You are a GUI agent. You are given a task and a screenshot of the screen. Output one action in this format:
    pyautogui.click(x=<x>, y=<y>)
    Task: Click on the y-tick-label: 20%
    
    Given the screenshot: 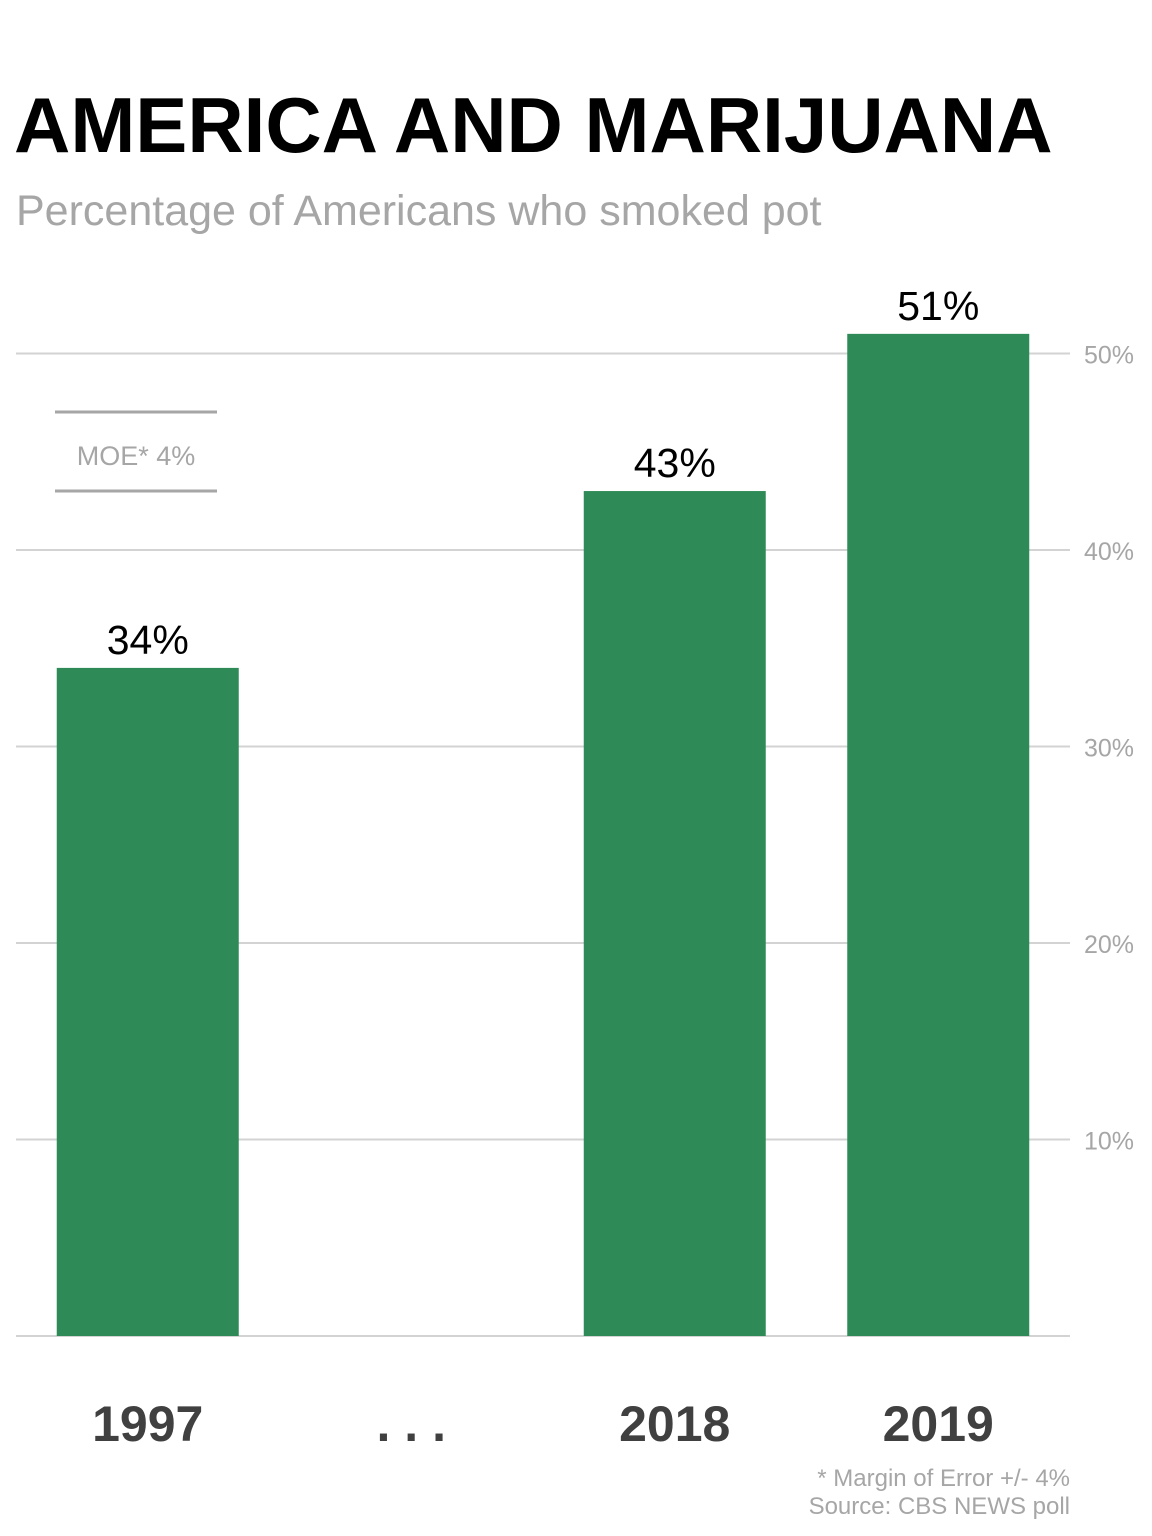 What is the action you would take?
    pyautogui.click(x=1109, y=945)
    